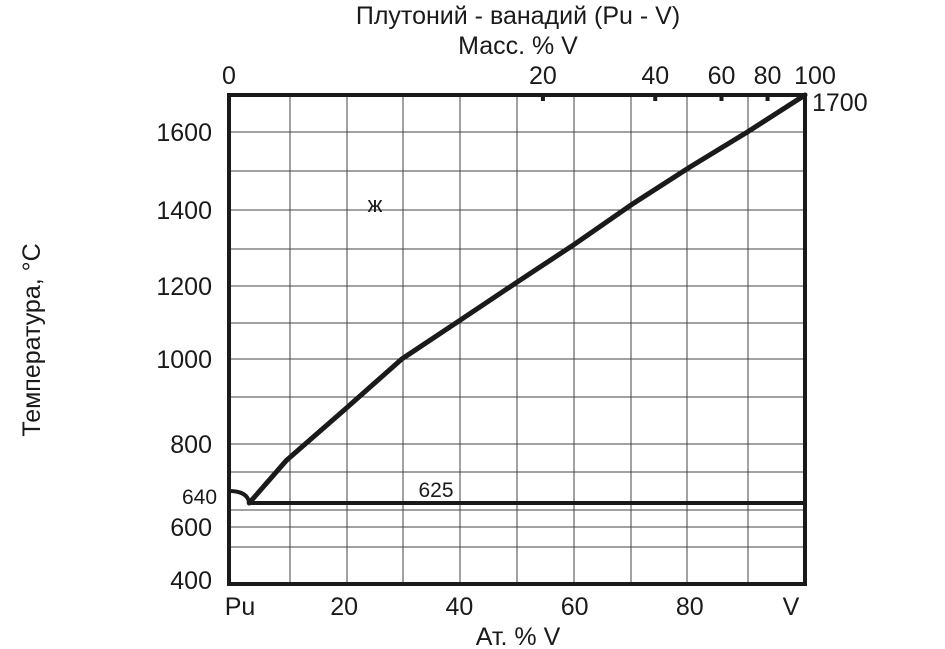 The height and width of the screenshot is (649, 945). What do you see at coordinates (840, 103) in the screenshot?
I see `v-melting-temp-label: 1700` at bounding box center [840, 103].